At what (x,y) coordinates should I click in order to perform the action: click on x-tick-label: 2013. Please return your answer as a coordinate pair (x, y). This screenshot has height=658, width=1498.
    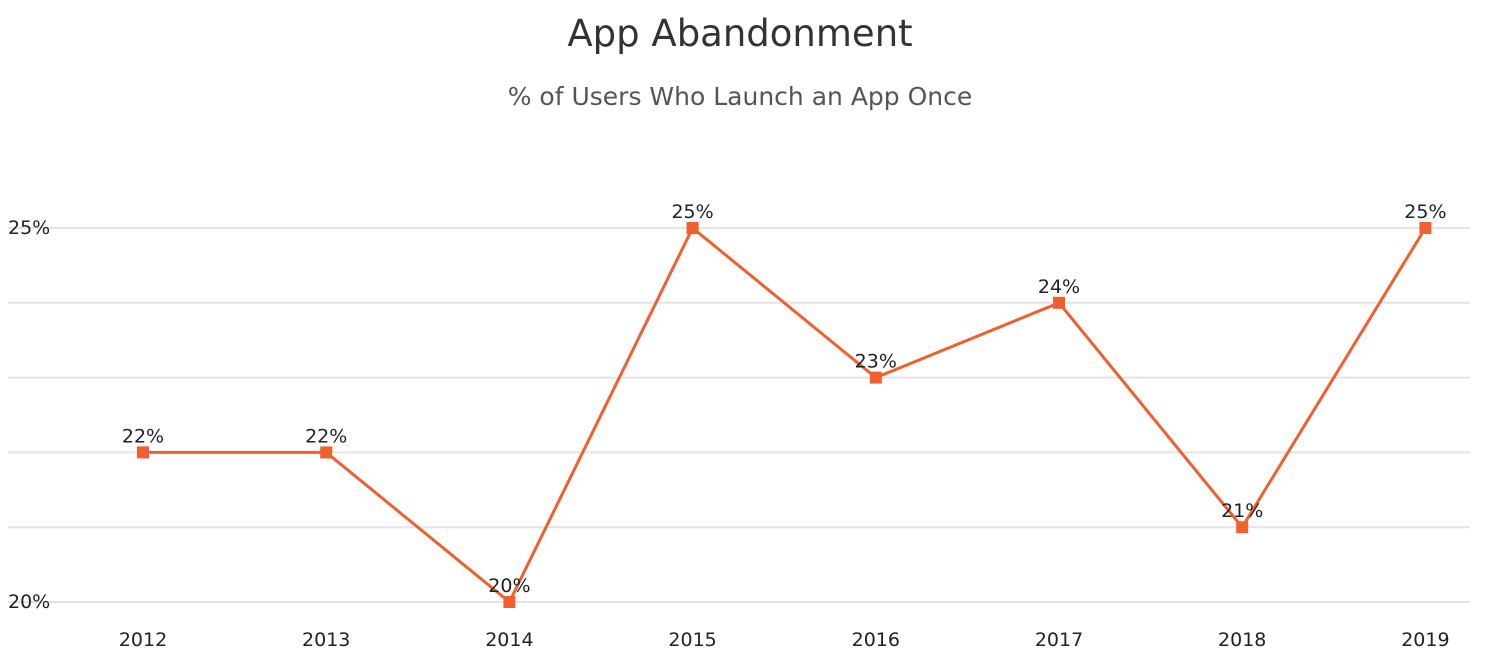
    Looking at the image, I should click on (326, 640).